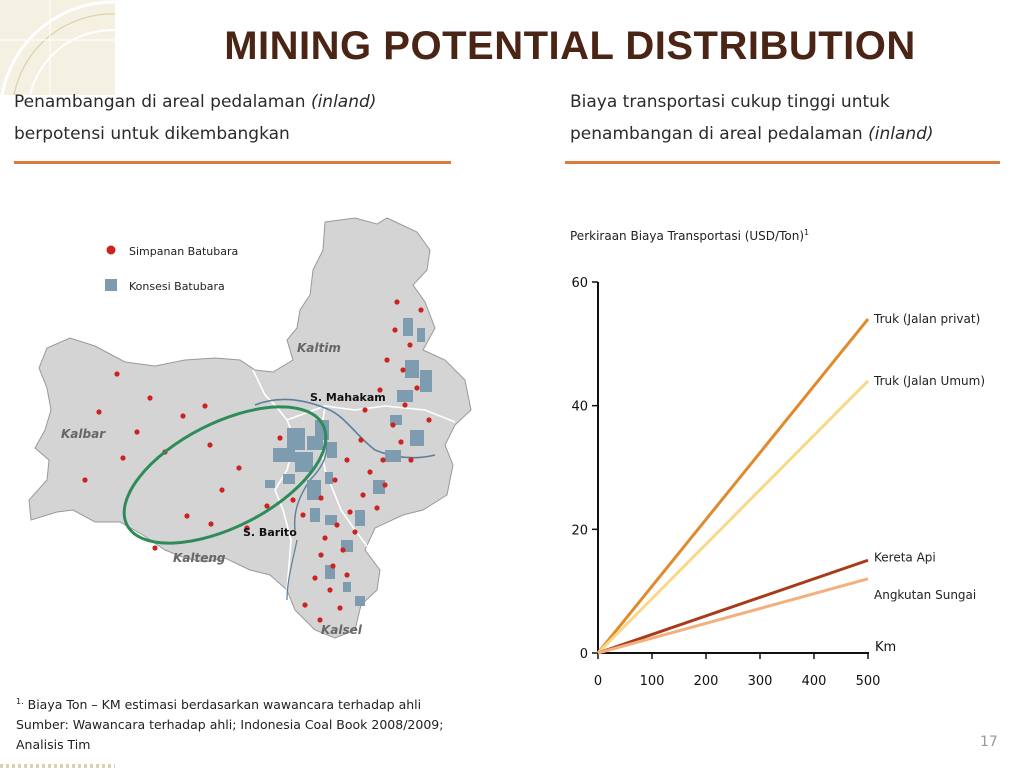  What do you see at coordinates (706, 681) in the screenshot?
I see `x-tick-label: 200` at bounding box center [706, 681].